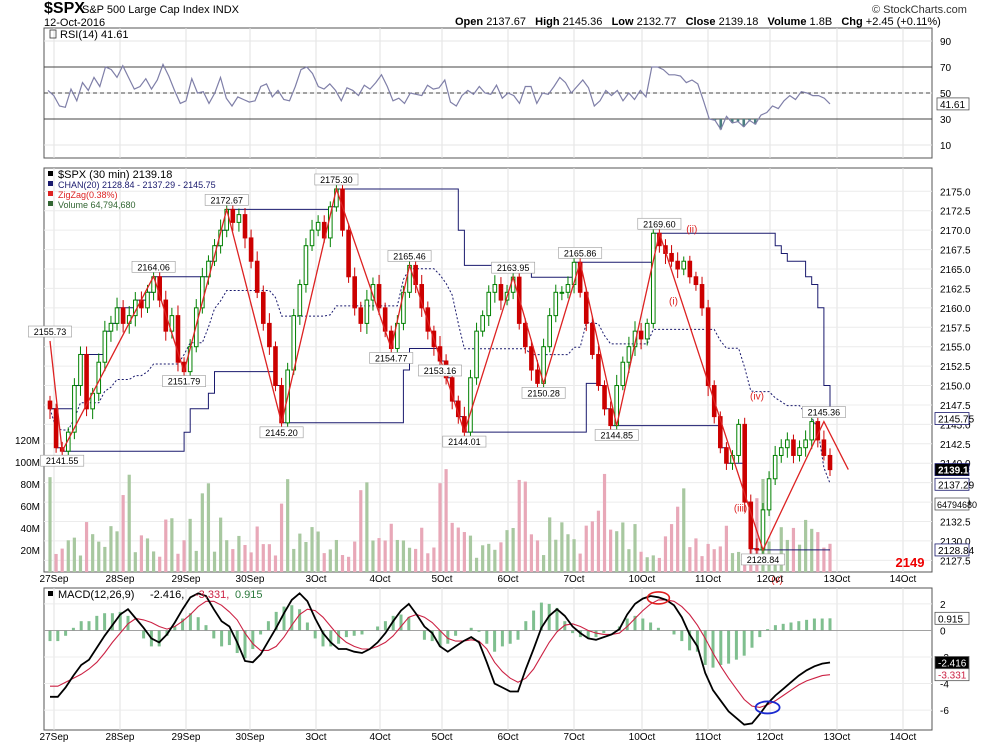 Image resolution: width=990 pixels, height=744 pixels. What do you see at coordinates (955, 367) in the screenshot?
I see `price-tick-label: 2152.5` at bounding box center [955, 367].